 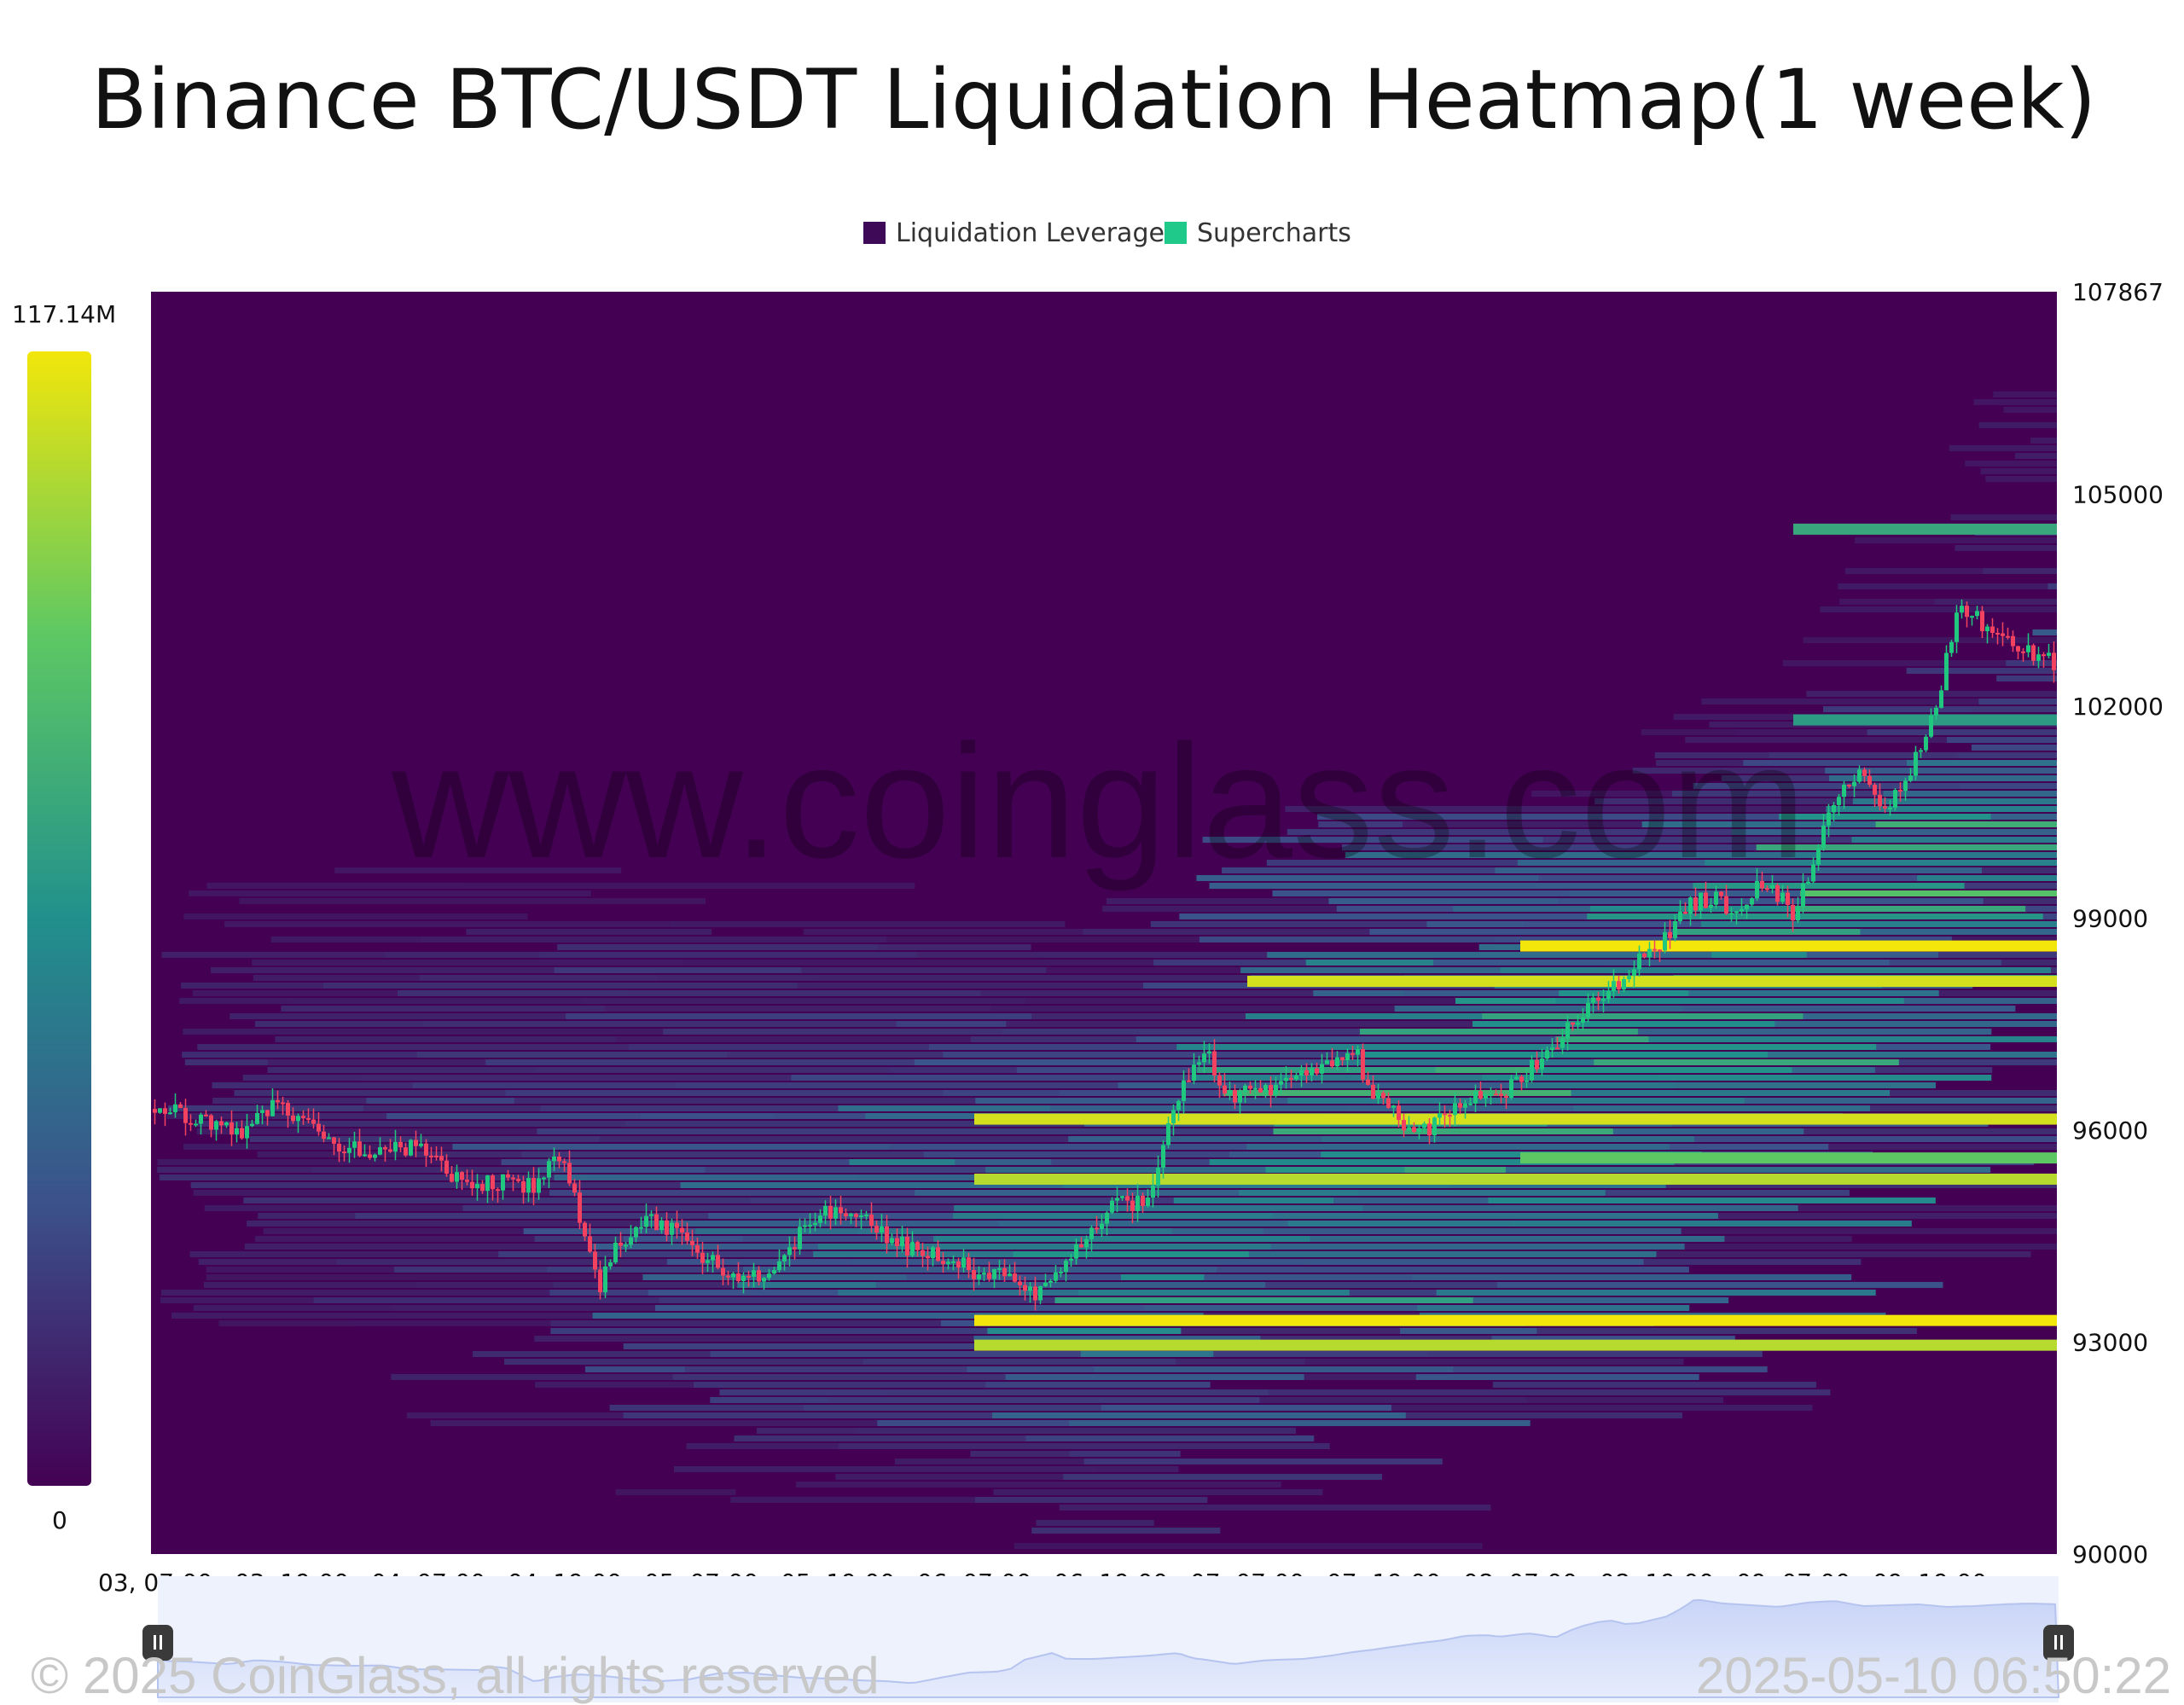 I want to click on legend-label-supercharts: Supercharts, so click(x=1274, y=233).